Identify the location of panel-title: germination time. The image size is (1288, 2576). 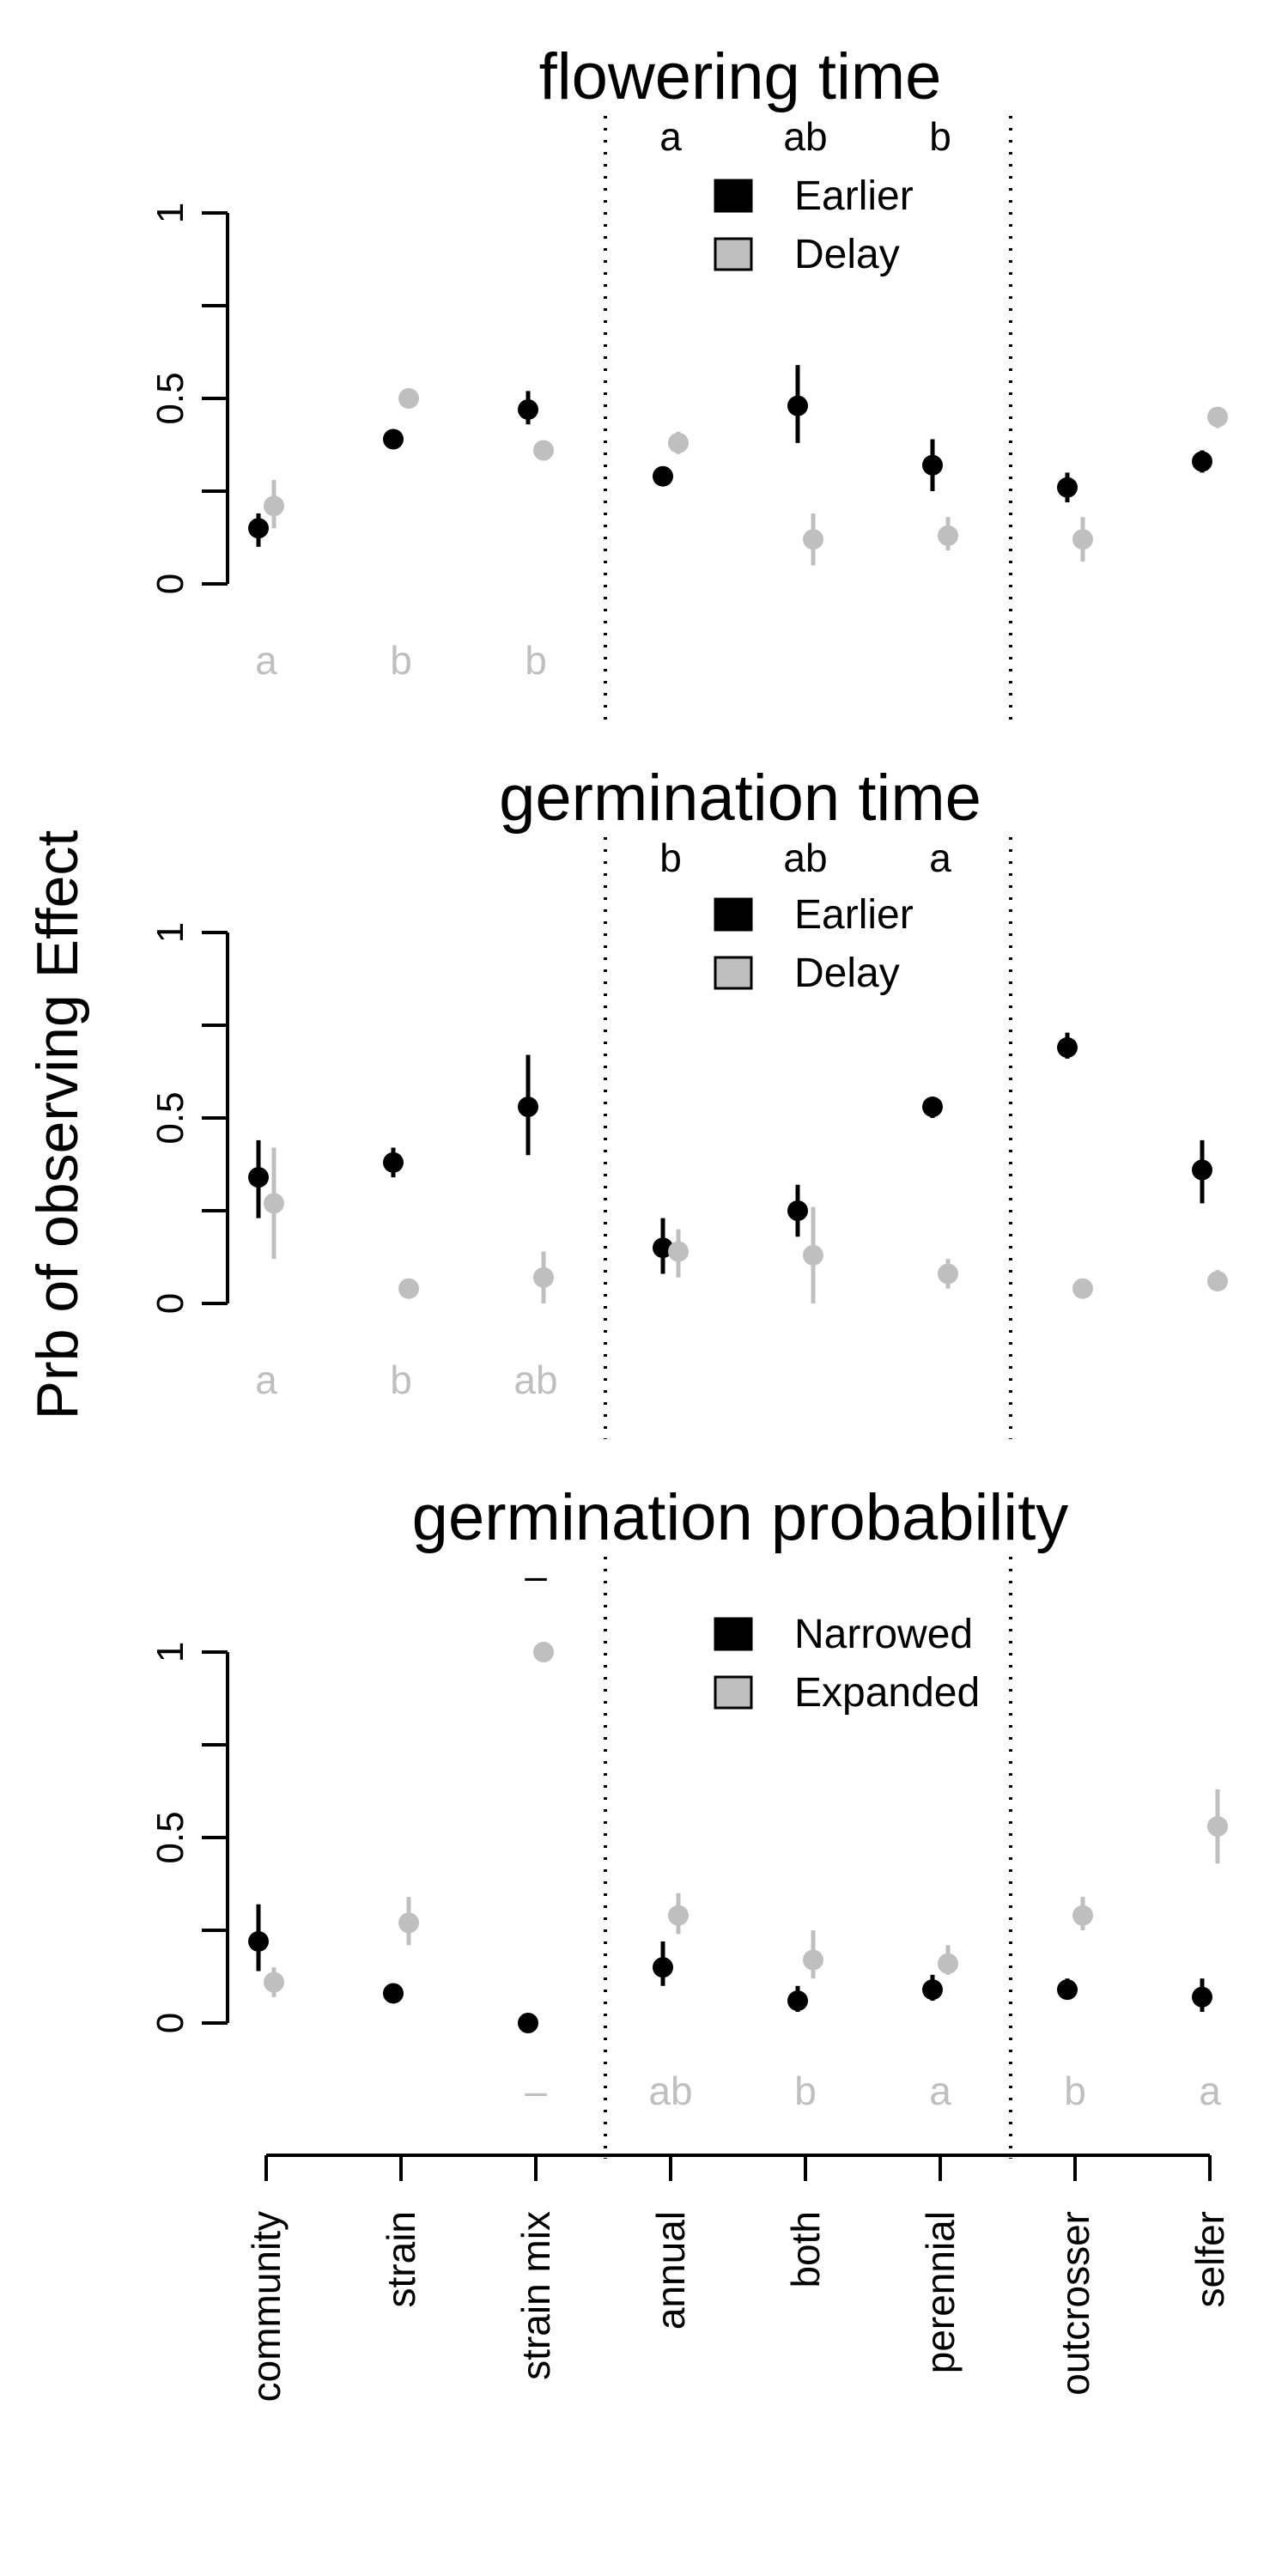
(740, 799).